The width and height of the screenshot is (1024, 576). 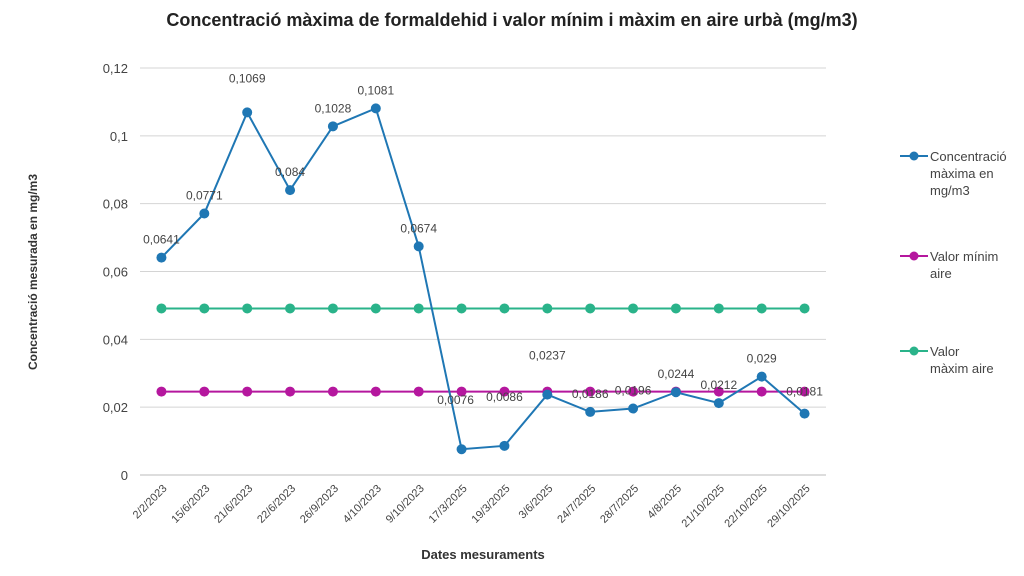 I want to click on x-tick-label: 21/6/2023, so click(x=233, y=504).